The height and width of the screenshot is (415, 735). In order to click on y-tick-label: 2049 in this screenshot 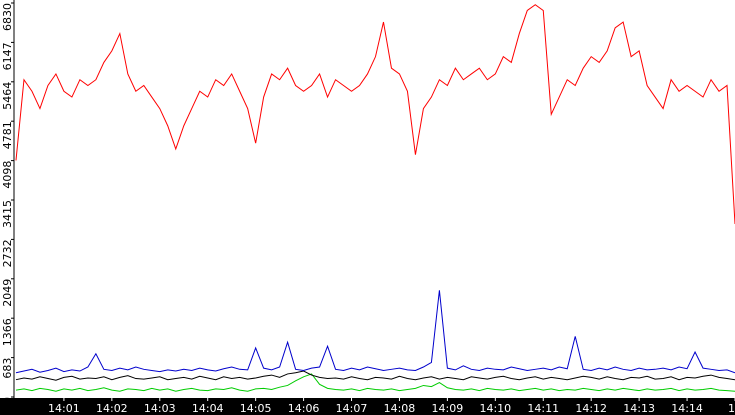, I will do `click(7, 293)`.